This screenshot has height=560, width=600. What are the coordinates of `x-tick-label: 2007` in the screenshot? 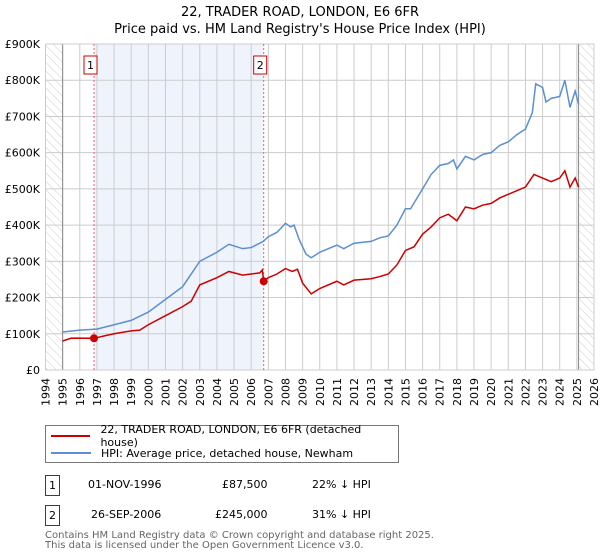 It's located at (268, 392).